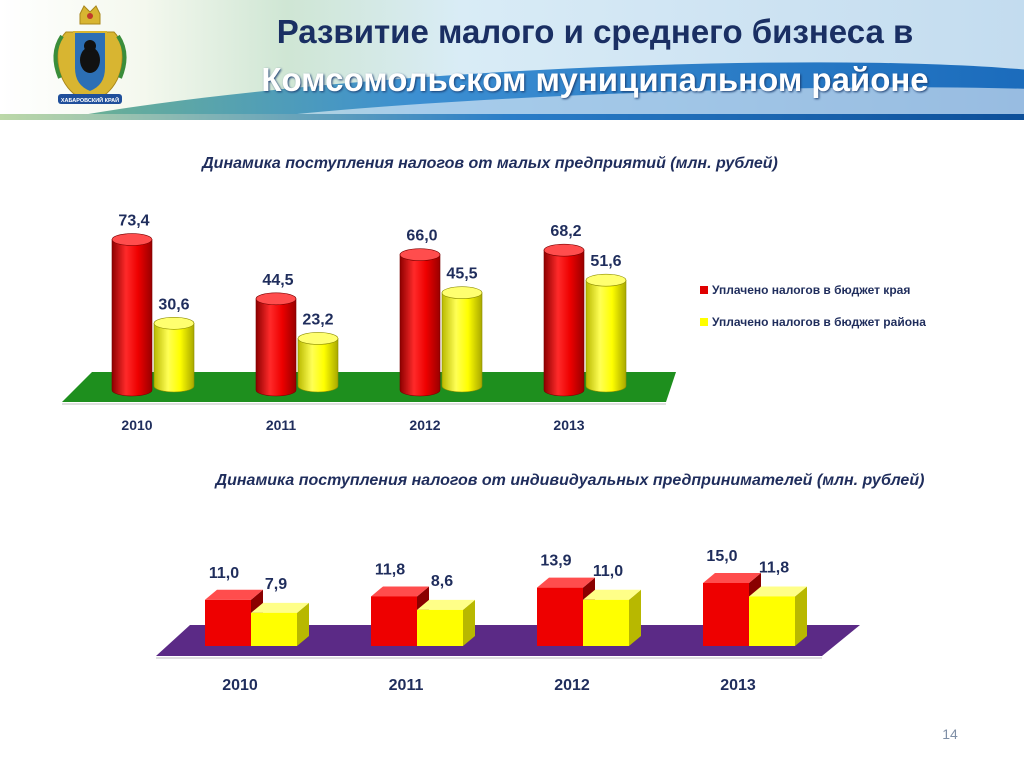 The image size is (1024, 768). What do you see at coordinates (318, 365) in the screenshot?
I see `chart1-bar-2011-series2` at bounding box center [318, 365].